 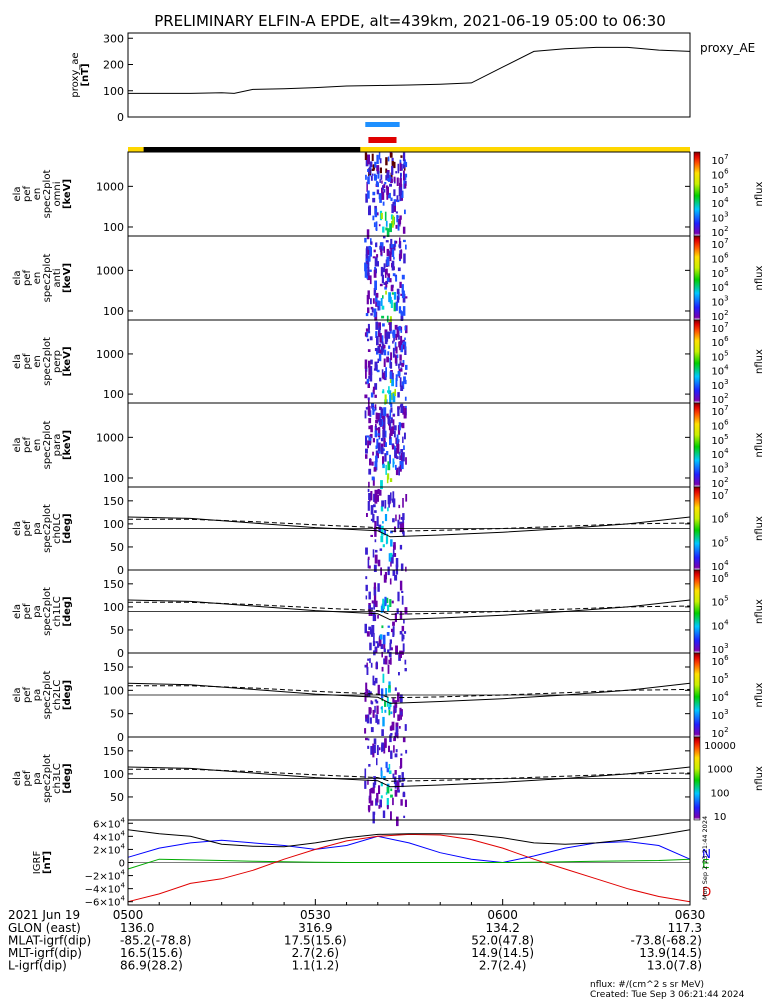 I want to click on y-label-line: pa, so click(x=37, y=778).